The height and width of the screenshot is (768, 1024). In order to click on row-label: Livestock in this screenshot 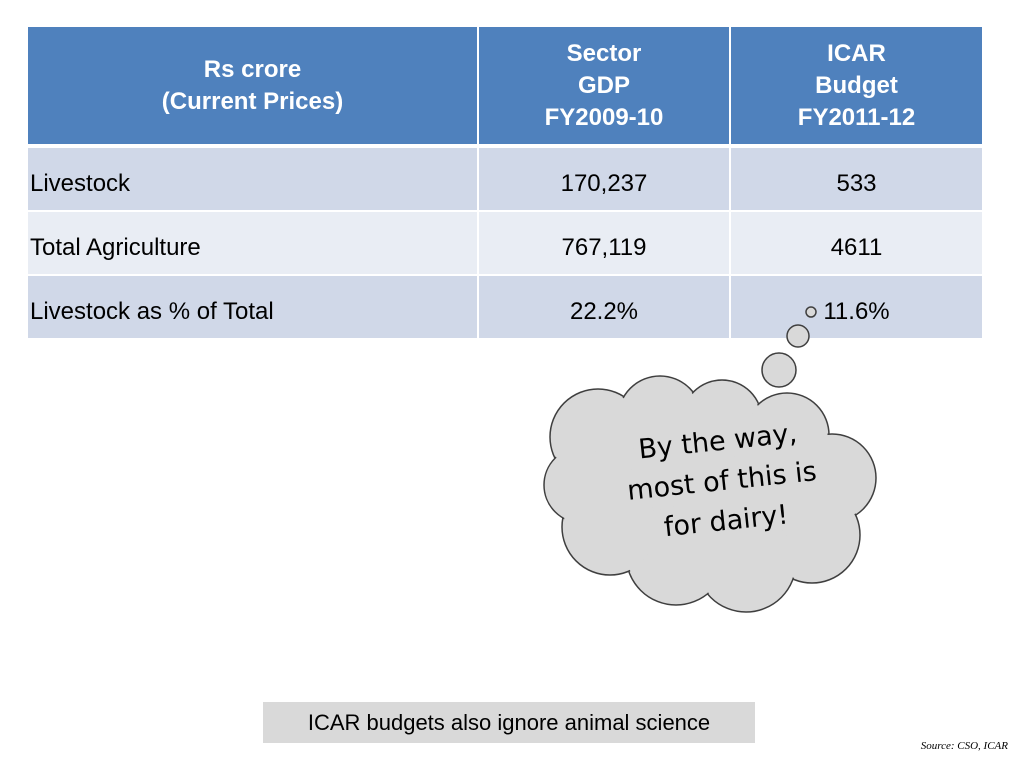, I will do `click(252, 178)`.